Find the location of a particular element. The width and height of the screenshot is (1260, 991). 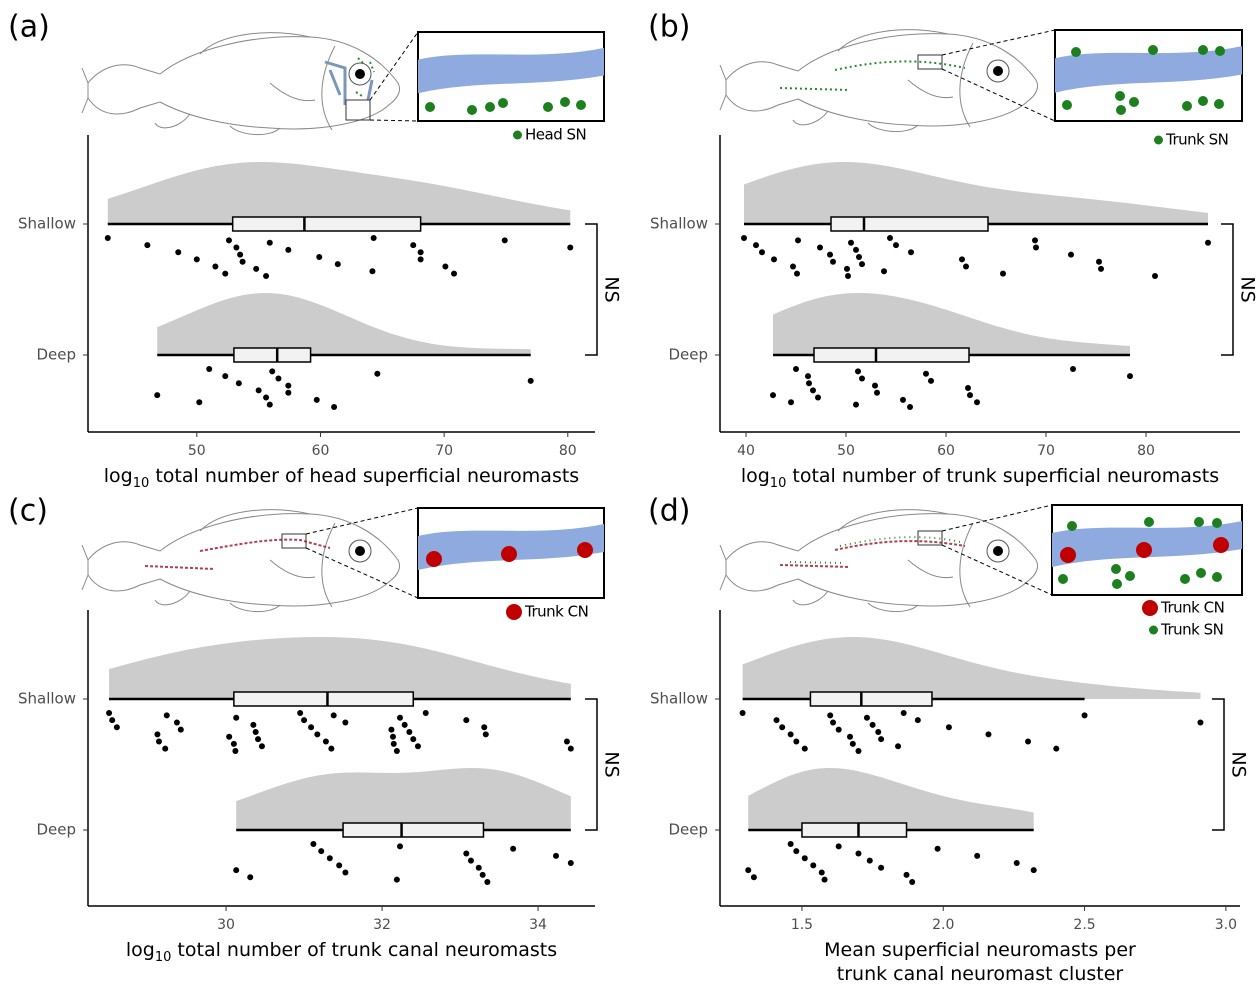

legend-label: Trunk SN is located at coordinates (1196, 140).